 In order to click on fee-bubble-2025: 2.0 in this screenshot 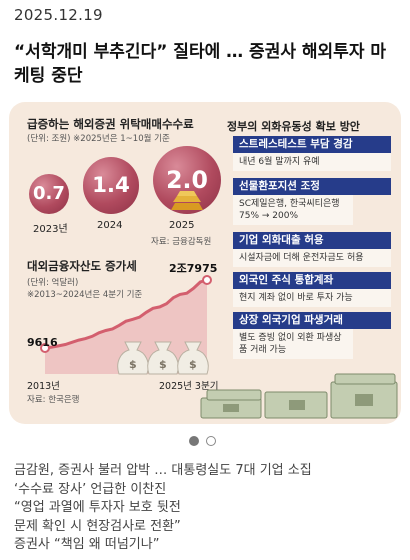, I will do `click(187, 180)`.